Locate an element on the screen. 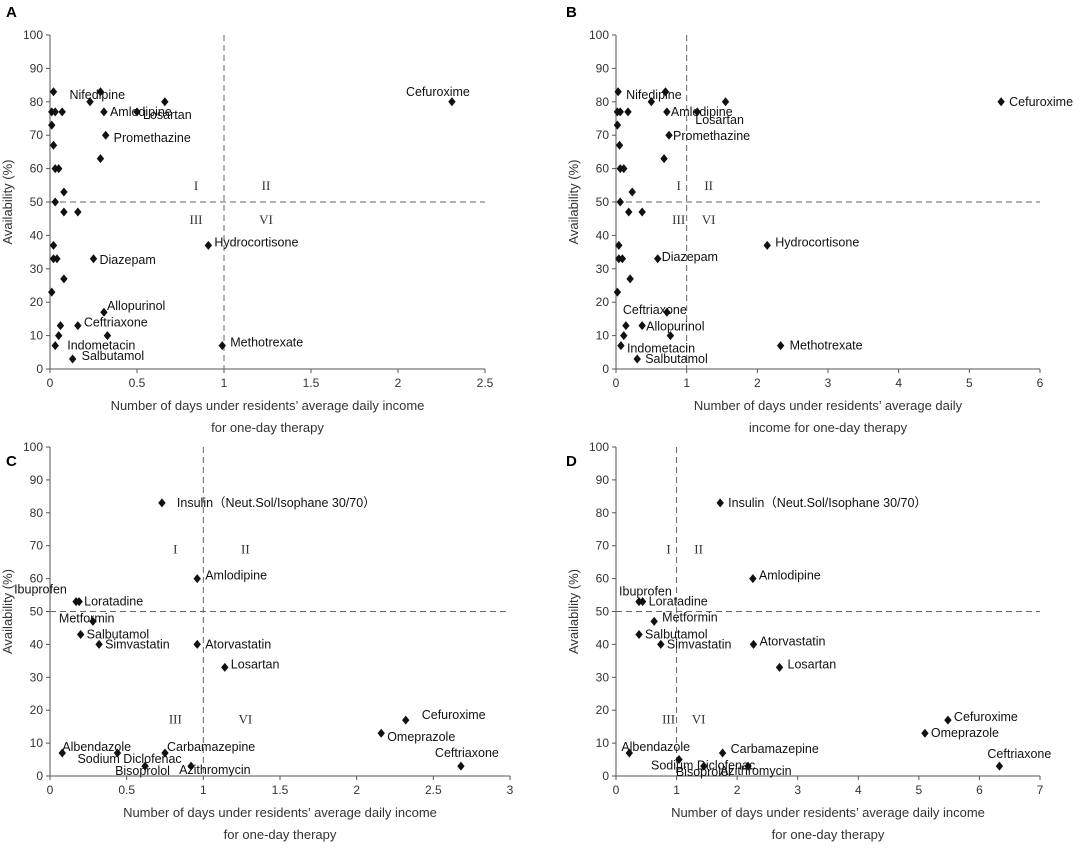  x-tick-label: 1 is located at coordinates (686, 383).